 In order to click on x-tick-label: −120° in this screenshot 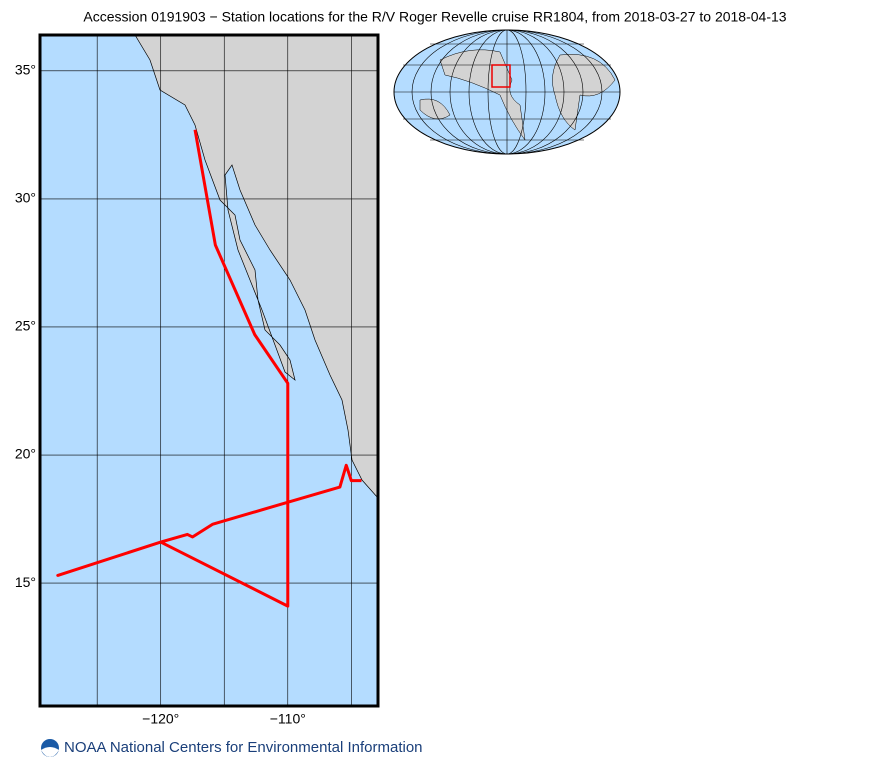, I will do `click(160, 719)`.